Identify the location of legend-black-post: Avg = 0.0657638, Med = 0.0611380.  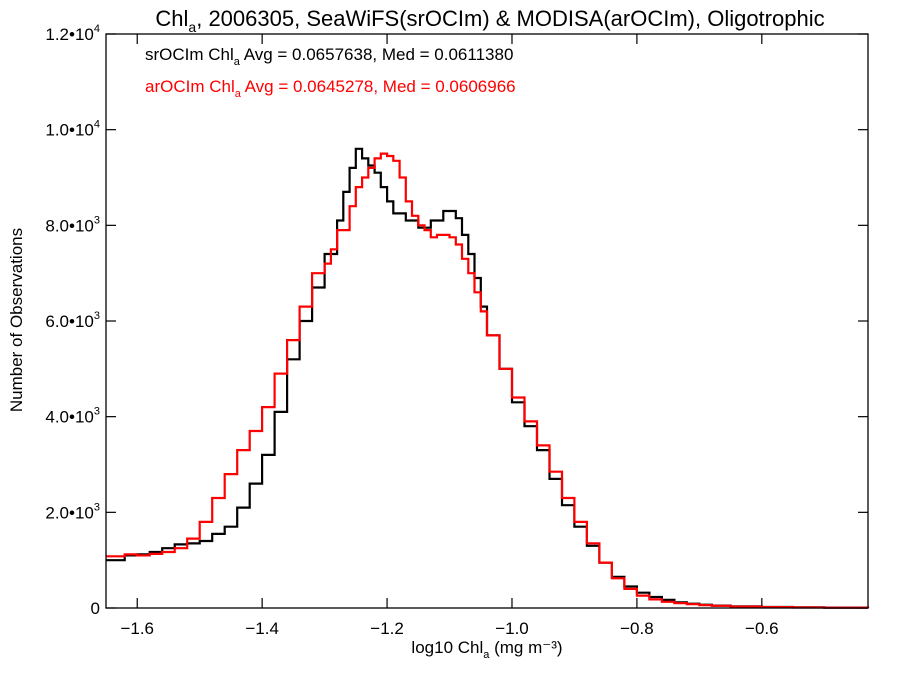
(377, 54).